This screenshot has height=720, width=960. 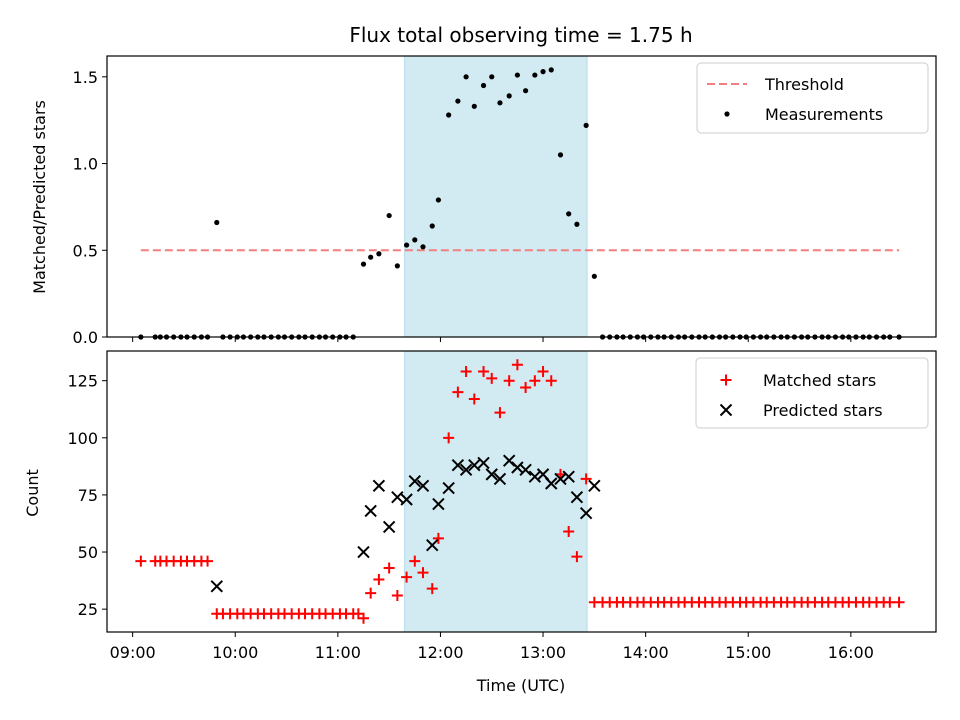 I want to click on x-tick-label: 10:00, so click(x=235, y=652).